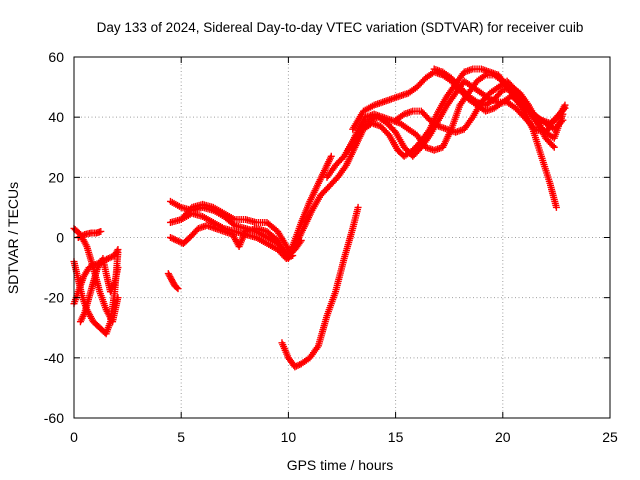 The image size is (640, 480). What do you see at coordinates (494, 108) in the screenshot?
I see `series-track-r` at bounding box center [494, 108].